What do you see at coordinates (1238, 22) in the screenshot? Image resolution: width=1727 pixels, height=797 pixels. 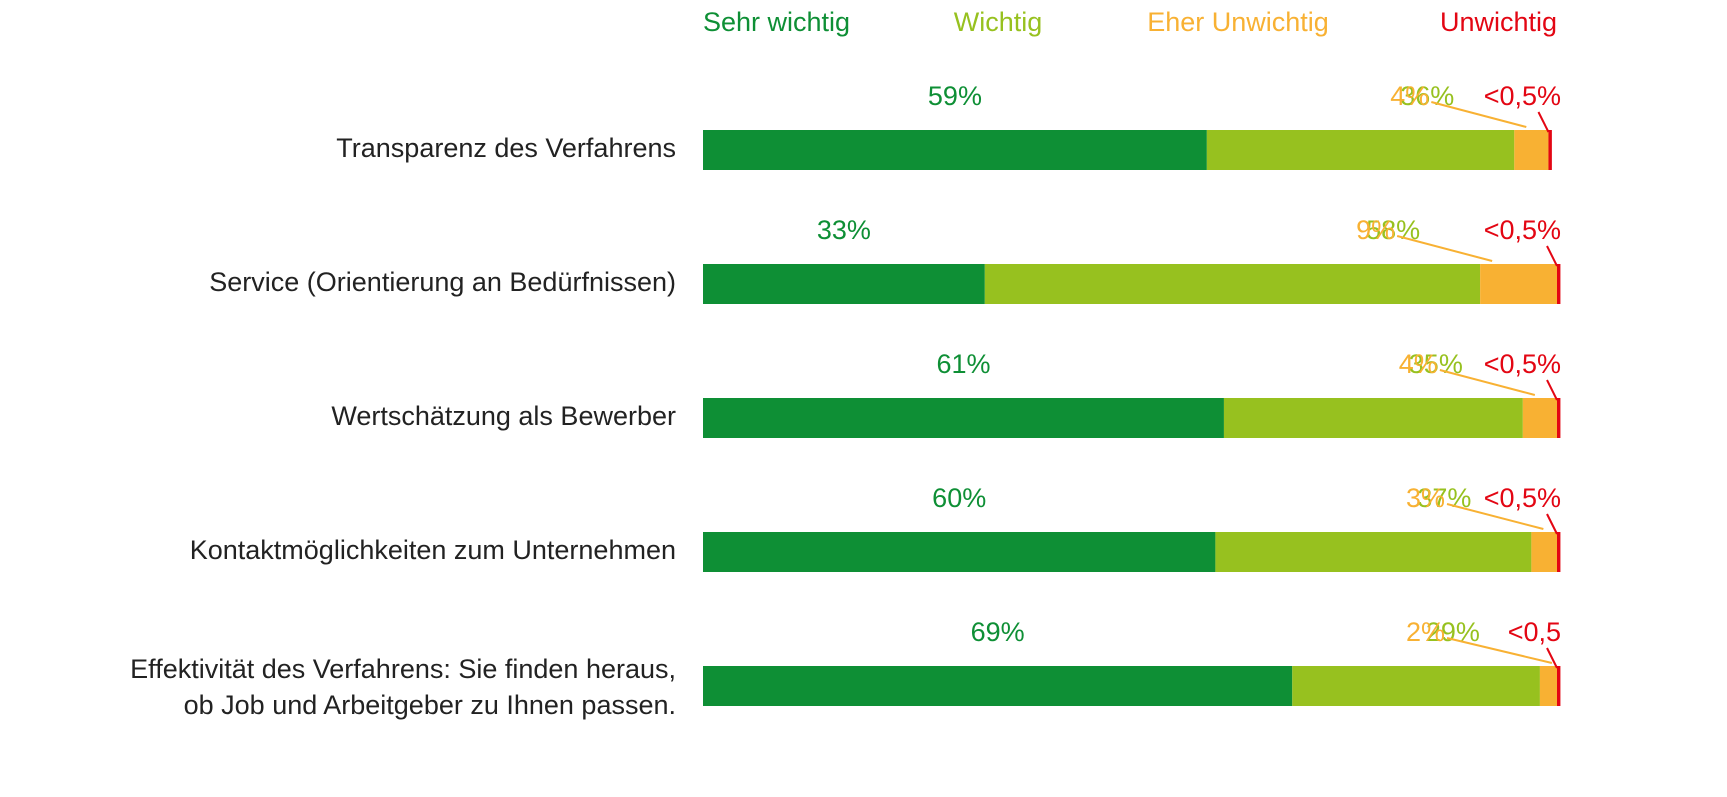 I see `legend-entry: Eher Unwichtig` at bounding box center [1238, 22].